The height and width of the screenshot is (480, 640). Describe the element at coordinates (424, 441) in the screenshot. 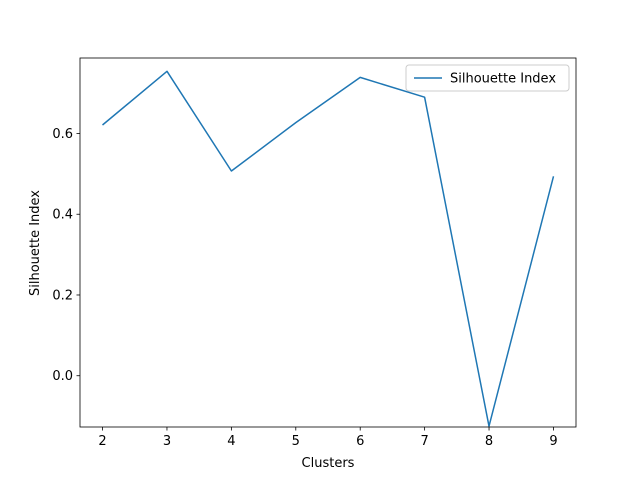

I see `x-tick-label: 7` at that location.